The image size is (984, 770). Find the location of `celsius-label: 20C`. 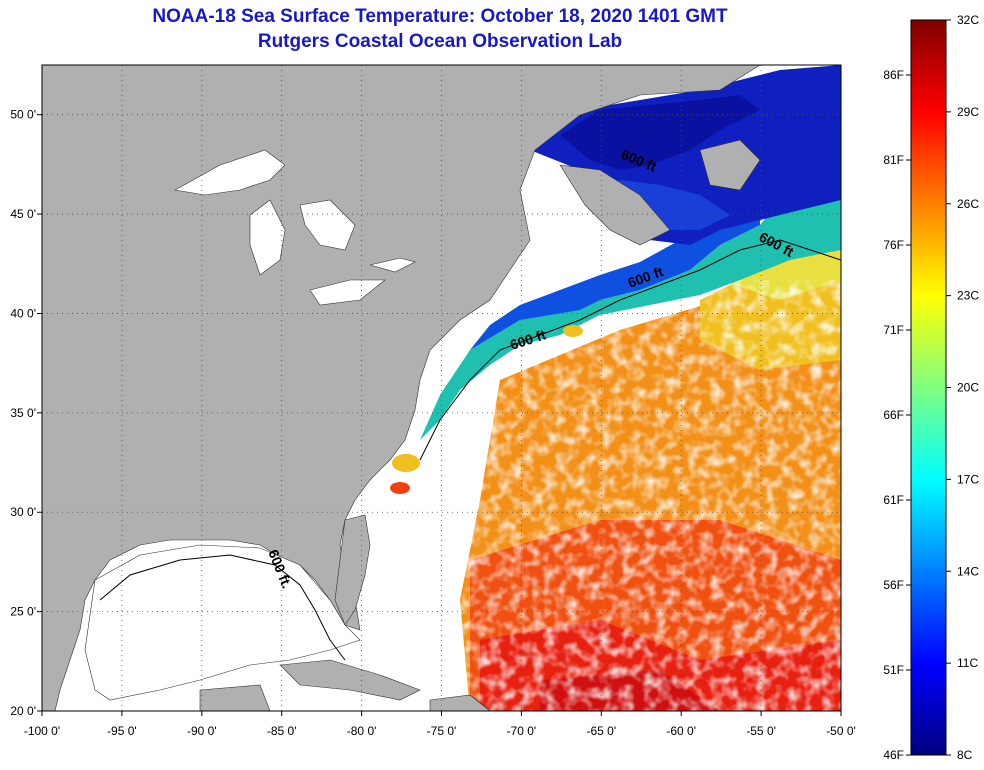

celsius-label: 20C is located at coordinates (968, 388).